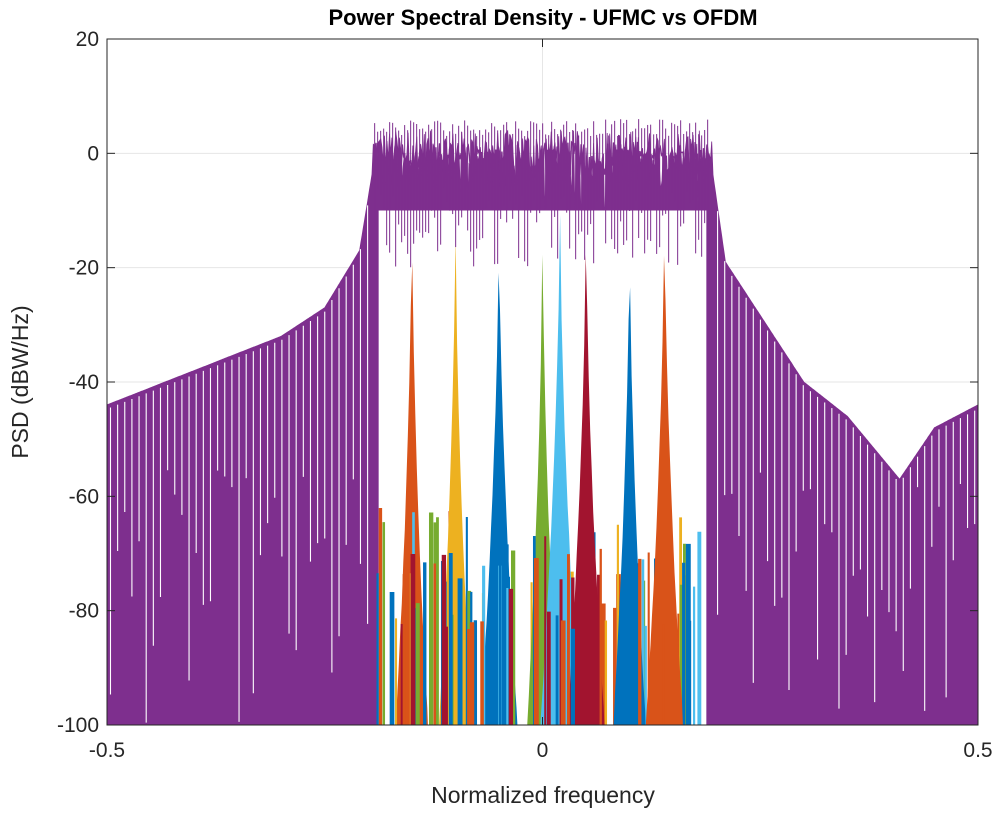  I want to click on ofdm-envelope, so click(542, 193).